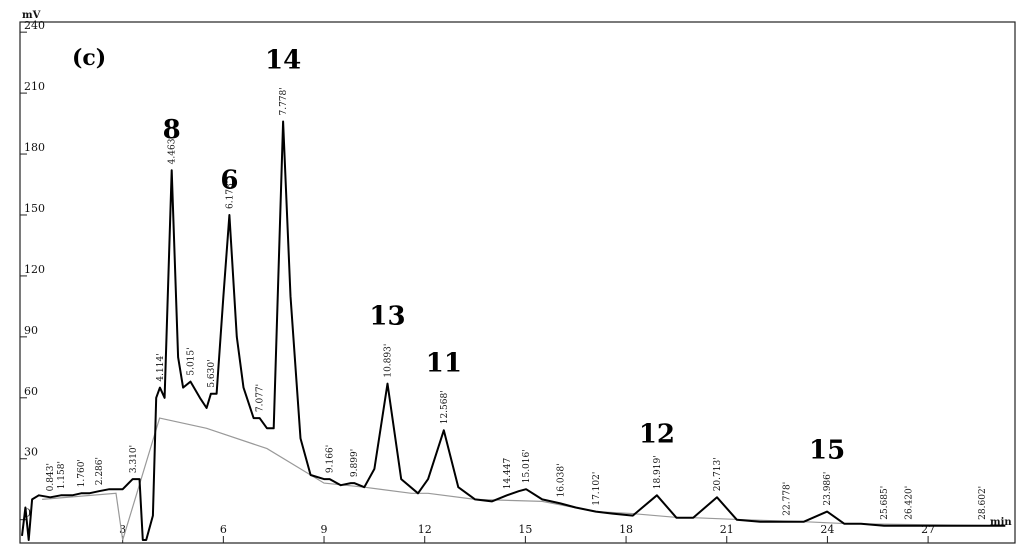  I want to click on y-tick-label: 210, so click(34, 86).